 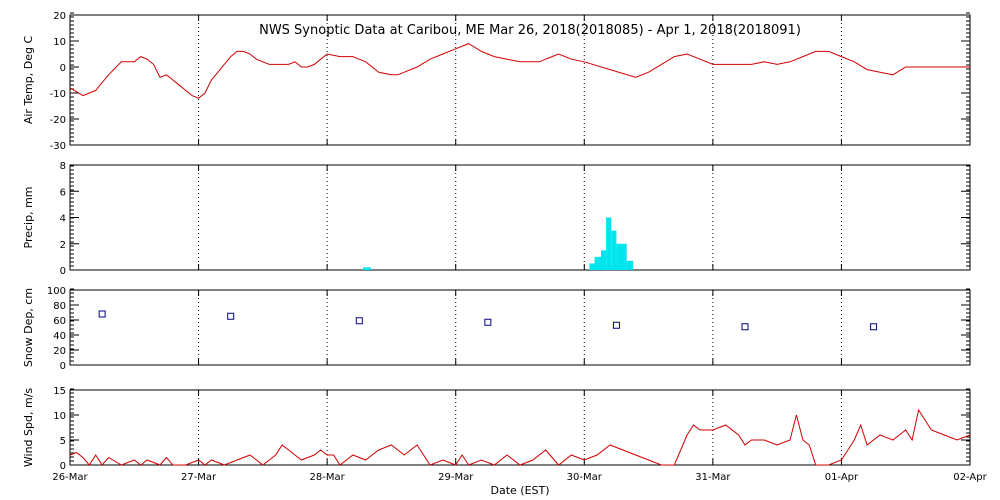 I want to click on y-tick-label: 2, so click(x=63, y=245).